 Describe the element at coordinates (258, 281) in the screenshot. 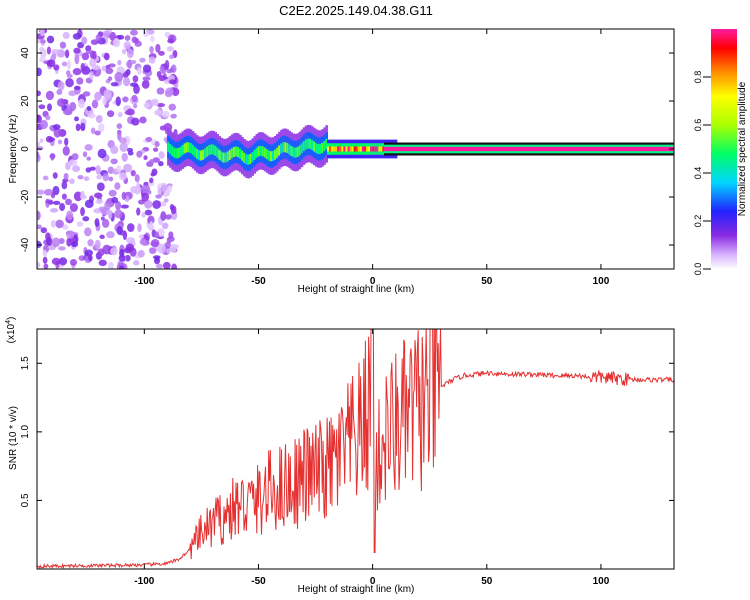

I see `spectrogram-x-tick-label: -50` at that location.